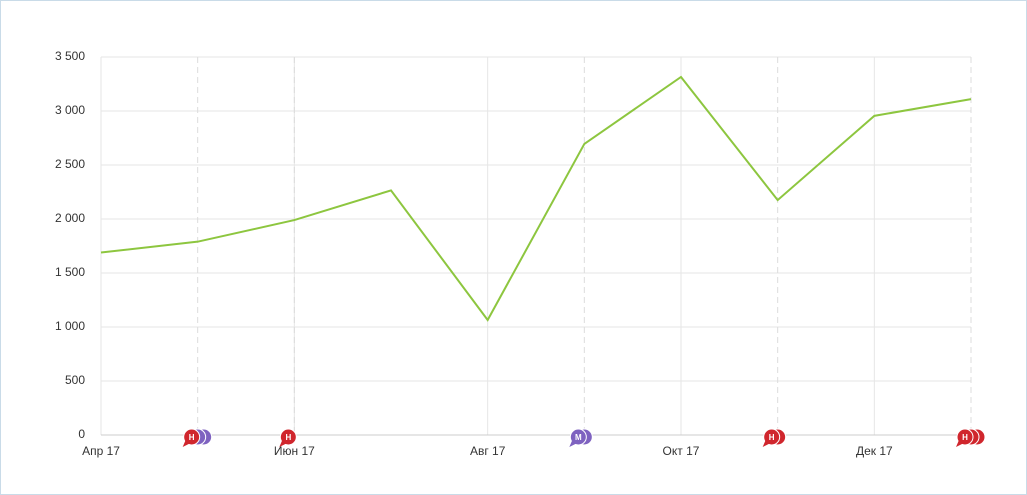 Image resolution: width=1027 pixels, height=495 pixels. I want to click on y-tick-label: 3 500, so click(70, 56).